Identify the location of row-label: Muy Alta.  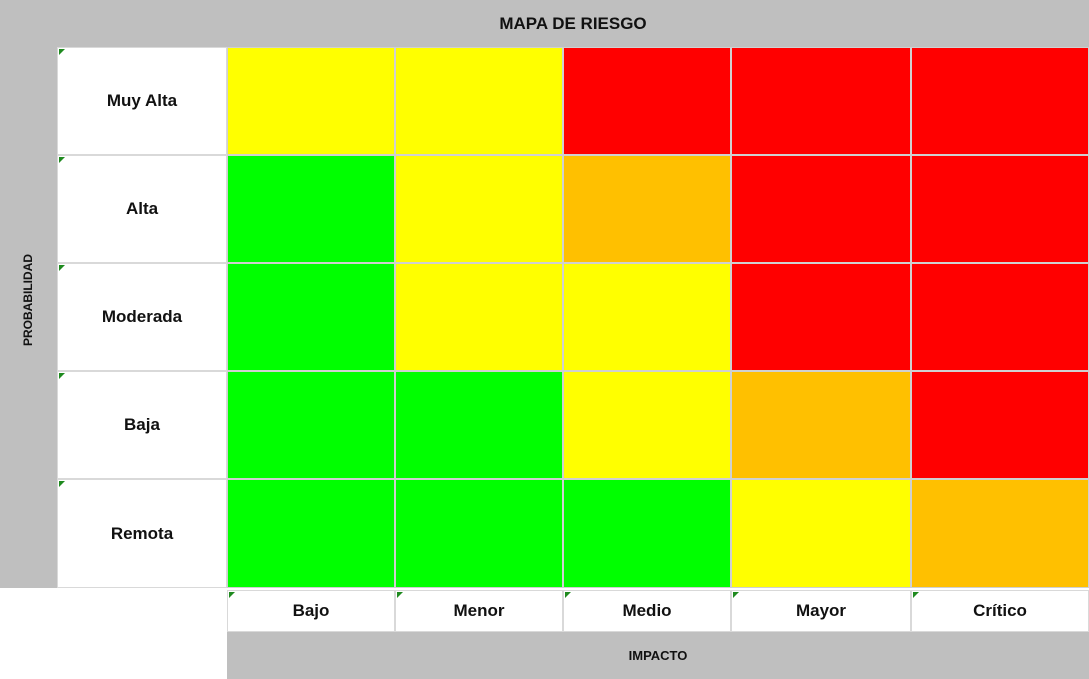
(142, 101).